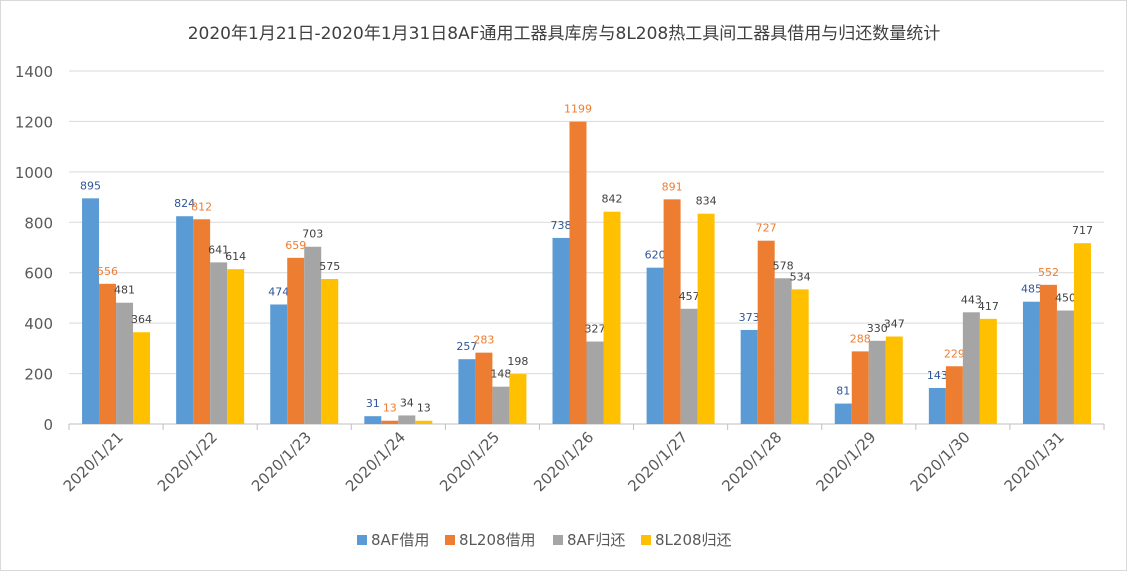 The height and width of the screenshot is (572, 1127). Describe the element at coordinates (657, 461) in the screenshot. I see `x-tick-label: 2020/1/27` at that location.